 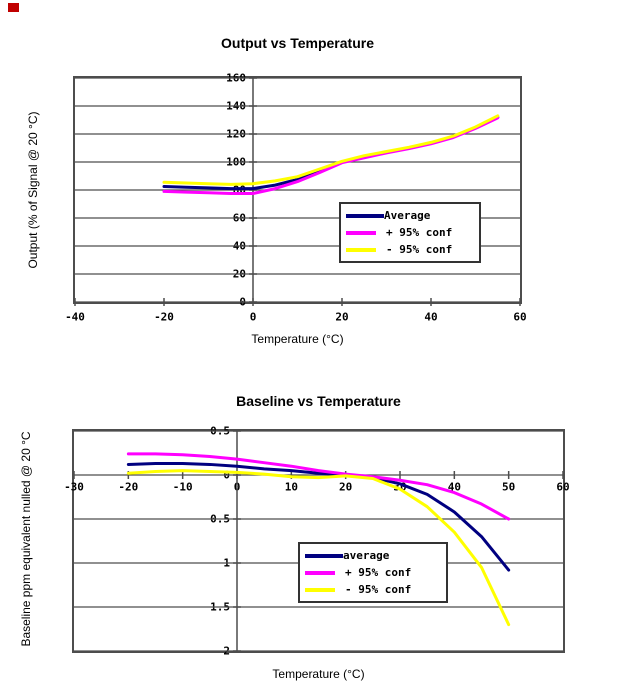 What do you see at coordinates (13, 7) in the screenshot?
I see `red-square-icon` at bounding box center [13, 7].